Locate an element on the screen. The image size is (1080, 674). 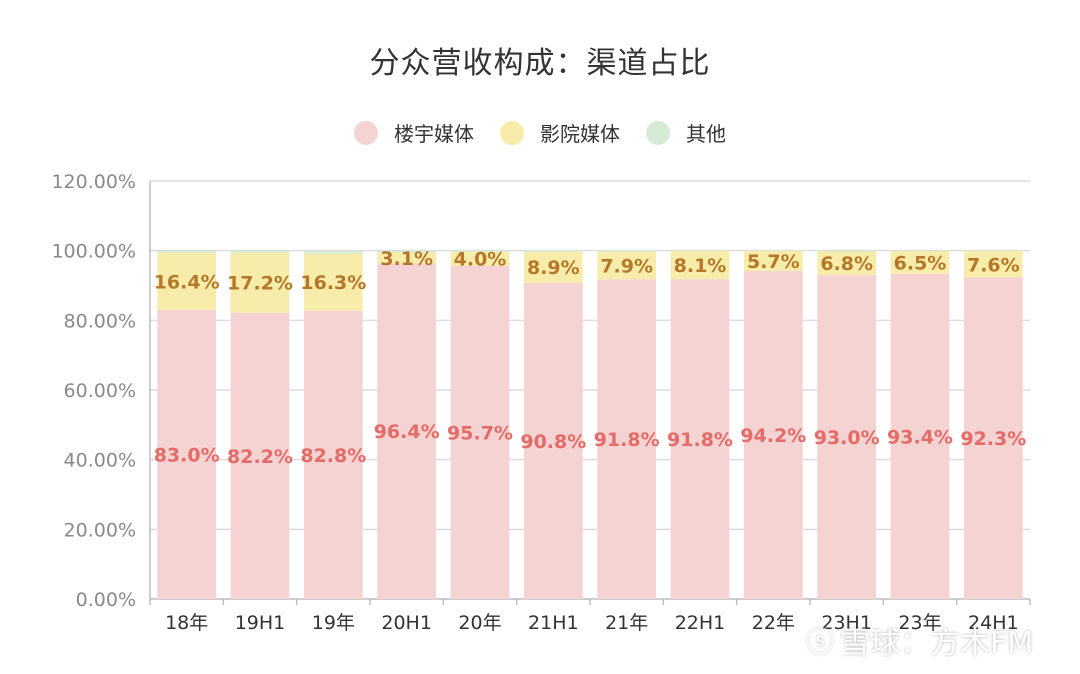
data-label-cinema-media: 16.3% is located at coordinates (333, 283).